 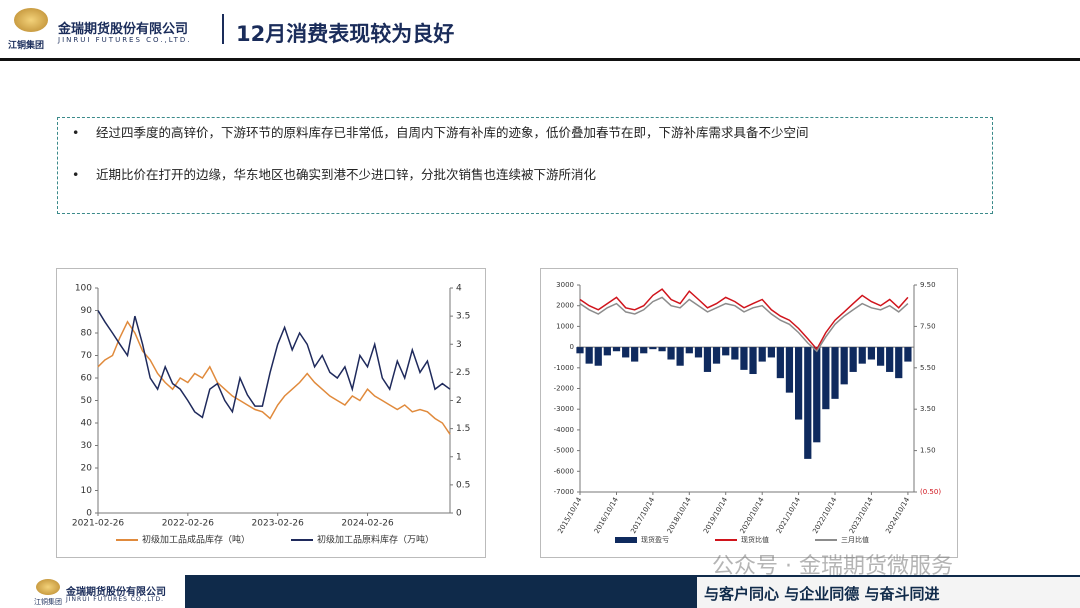 What do you see at coordinates (125, 40) in the screenshot?
I see `company-en: JINRUI FUTURES CO.,LTD.` at bounding box center [125, 40].